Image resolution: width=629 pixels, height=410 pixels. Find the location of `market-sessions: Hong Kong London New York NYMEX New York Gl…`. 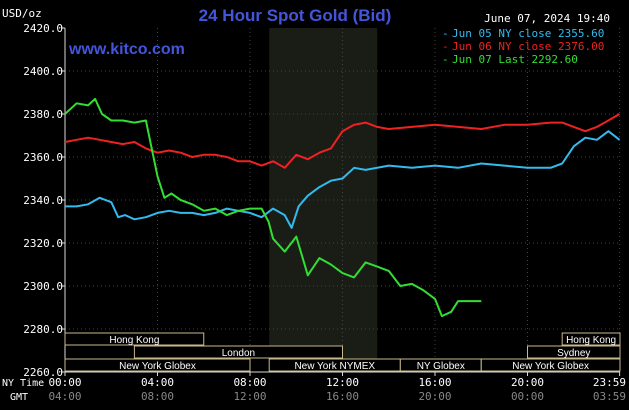

market-sessions: Hong Kong London New York NYMEX New York Gl… is located at coordinates (342, 352).